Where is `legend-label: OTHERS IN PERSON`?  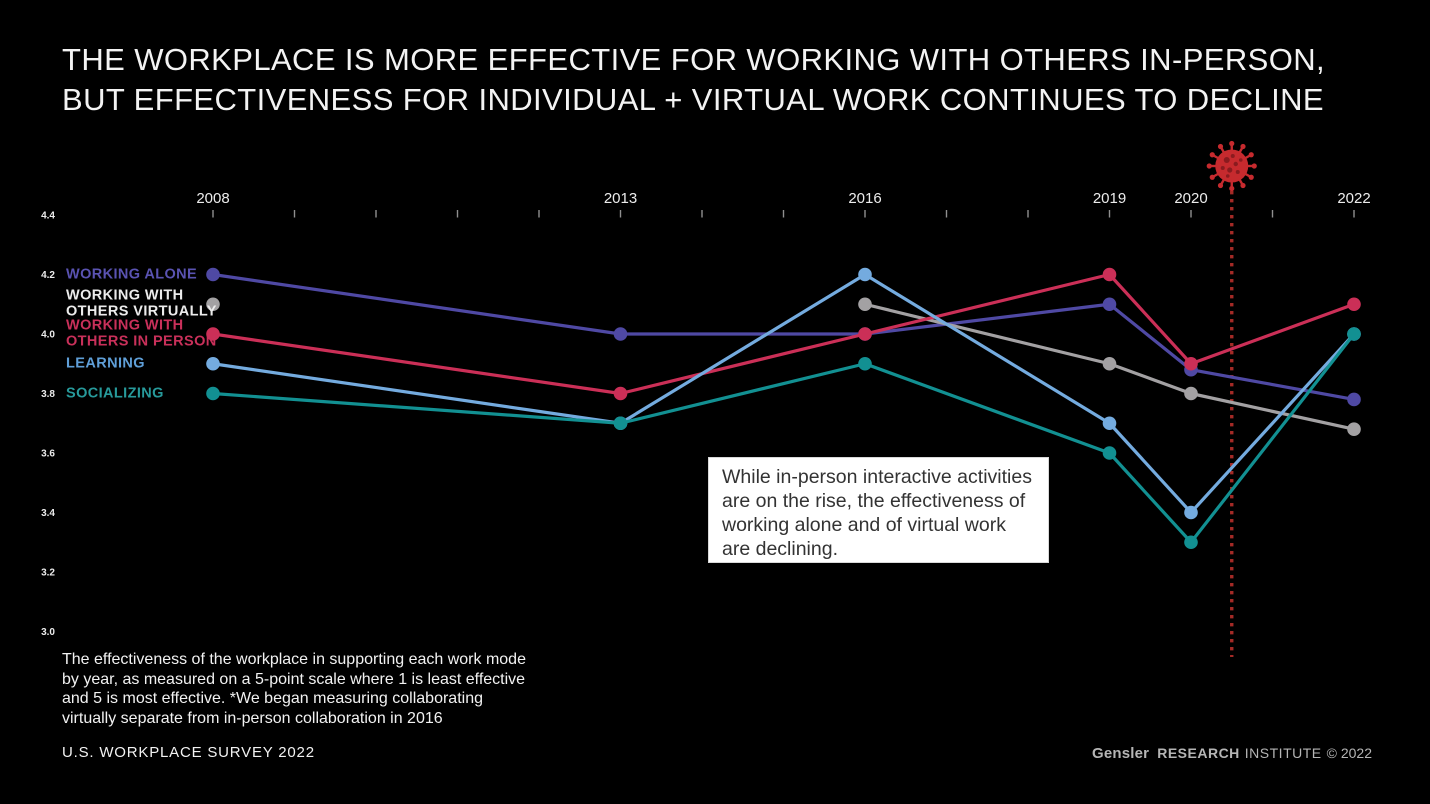 legend-label: OTHERS IN PERSON is located at coordinates (141, 341).